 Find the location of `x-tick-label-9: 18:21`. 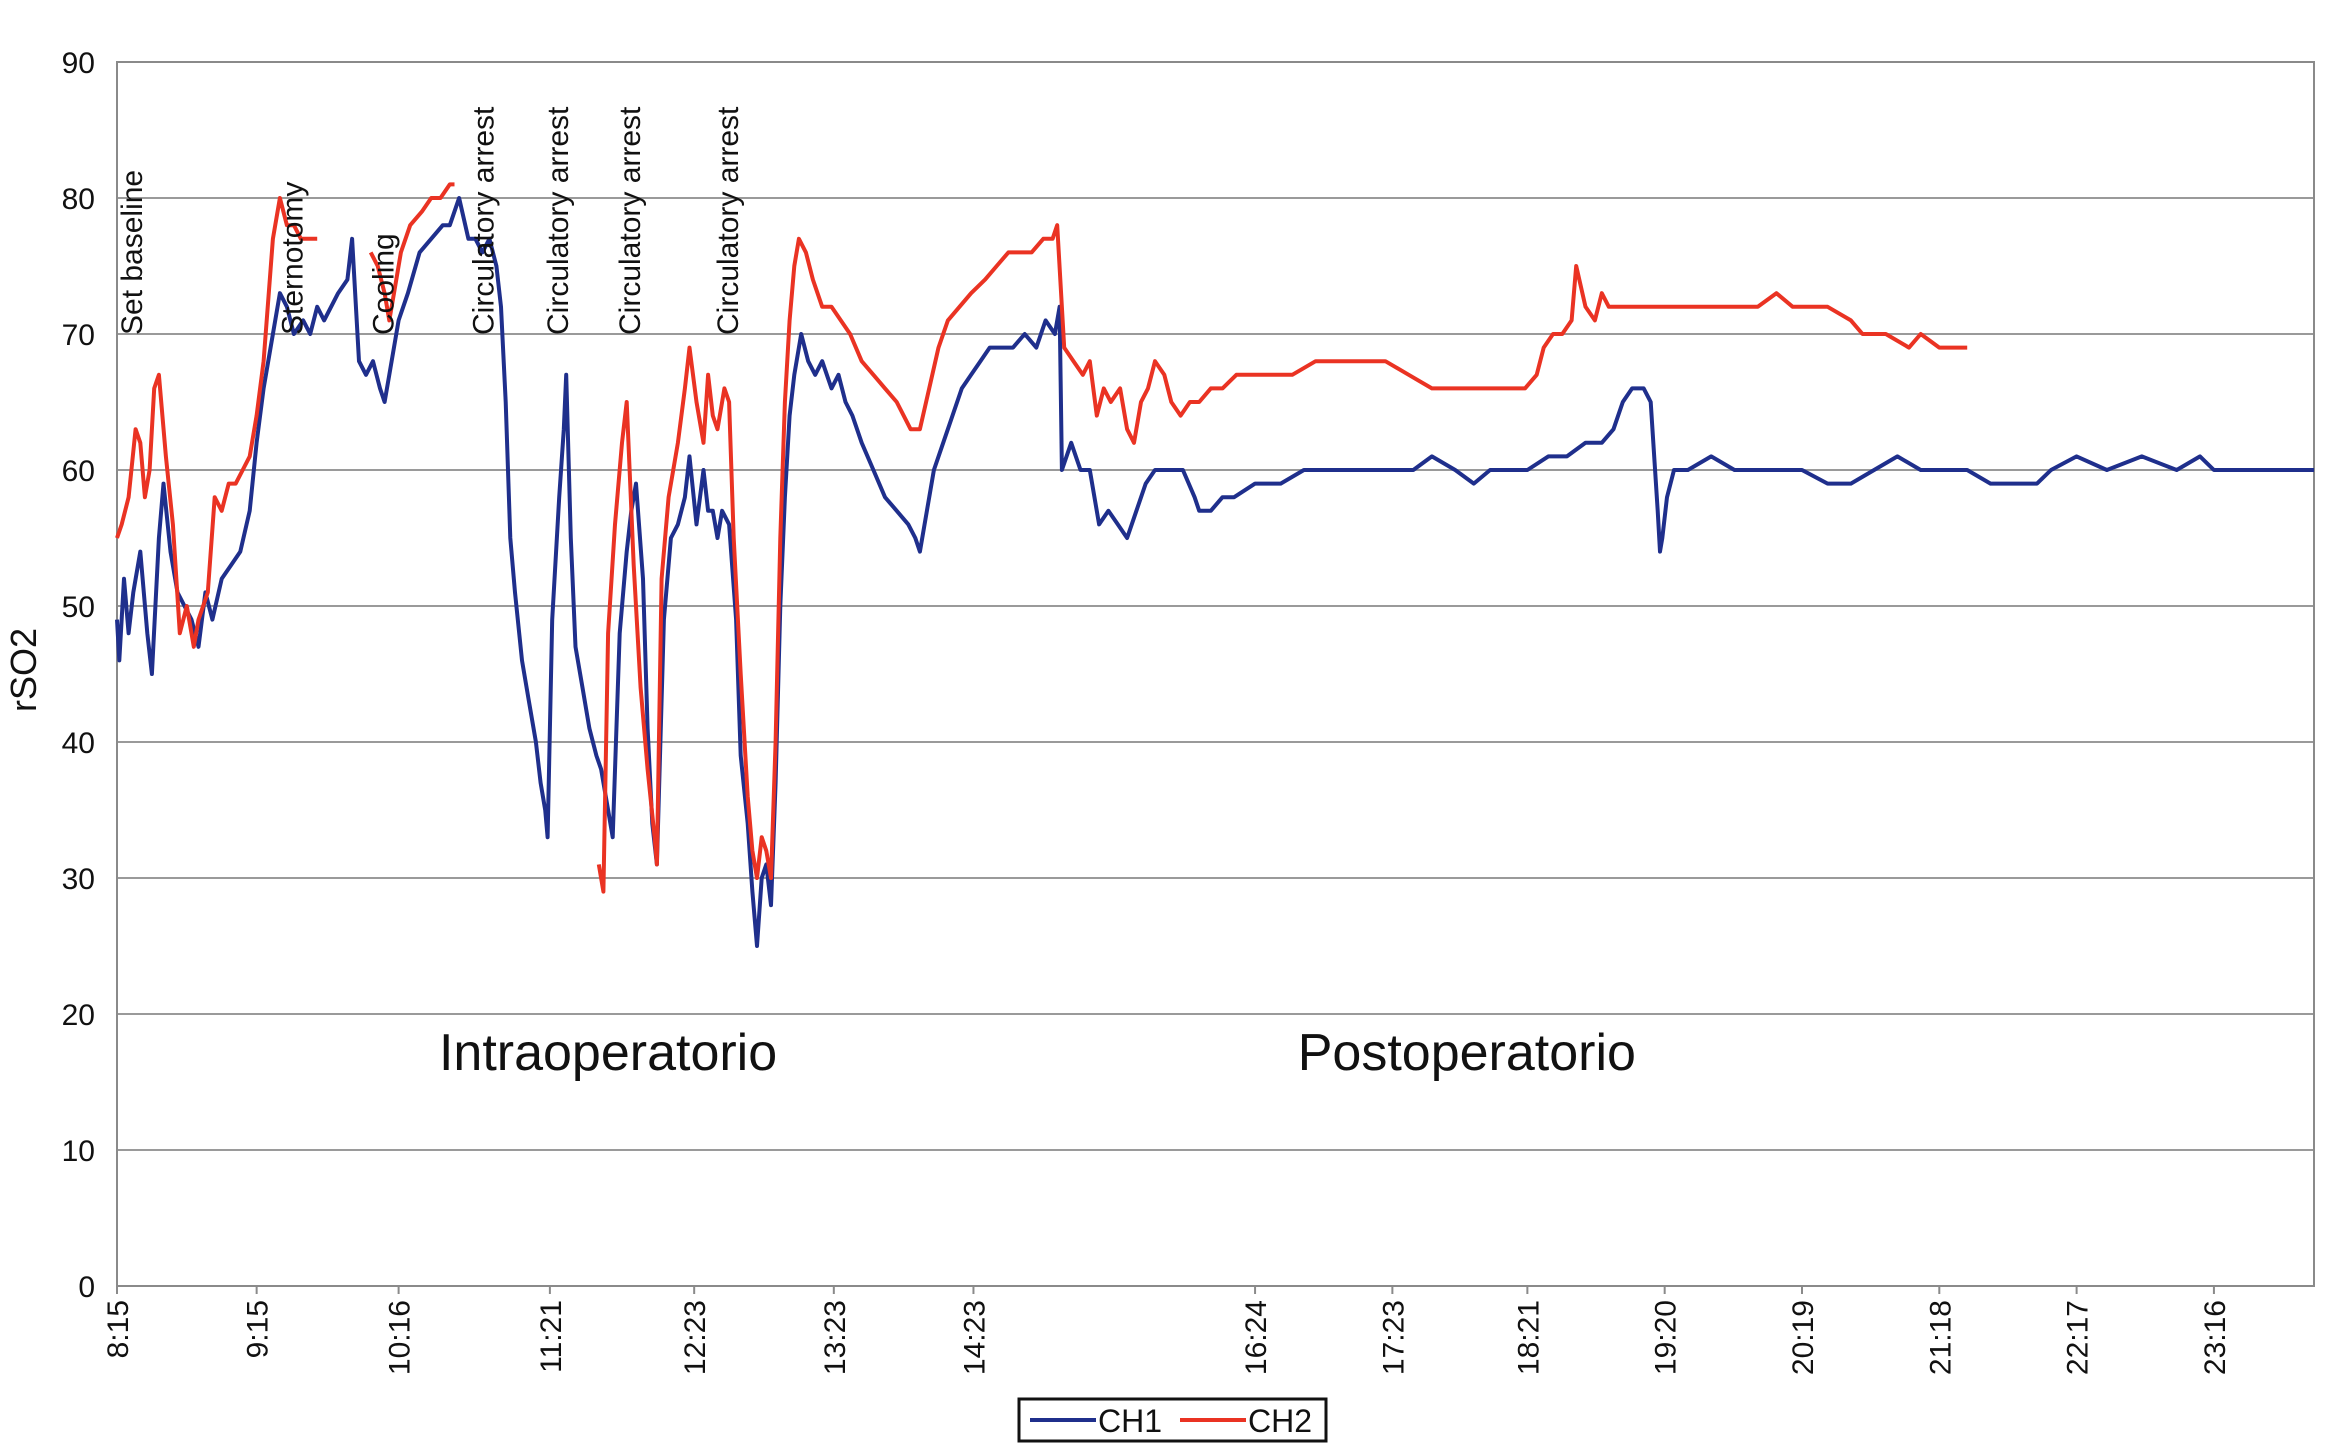

x-tick-label-9: 18:21 is located at coordinates (1528, 1337).